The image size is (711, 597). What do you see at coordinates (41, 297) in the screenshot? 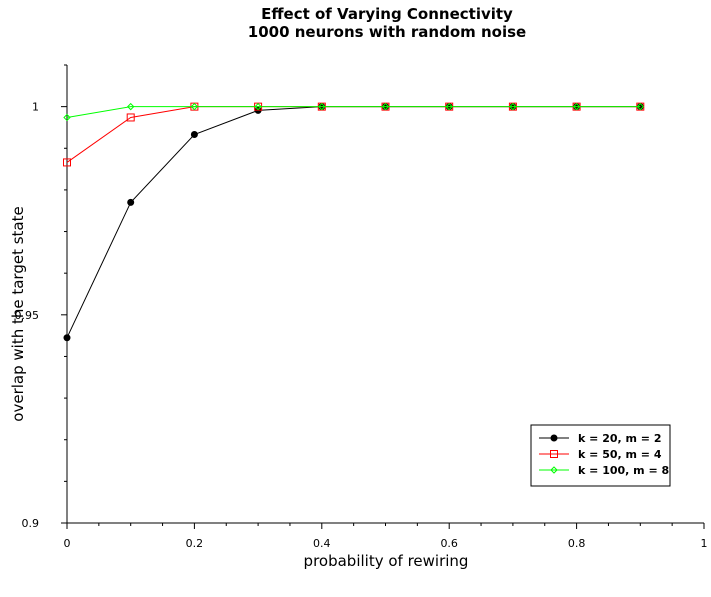
I see `y-axis-ticks: 0.9 0.95 1` at bounding box center [41, 297].